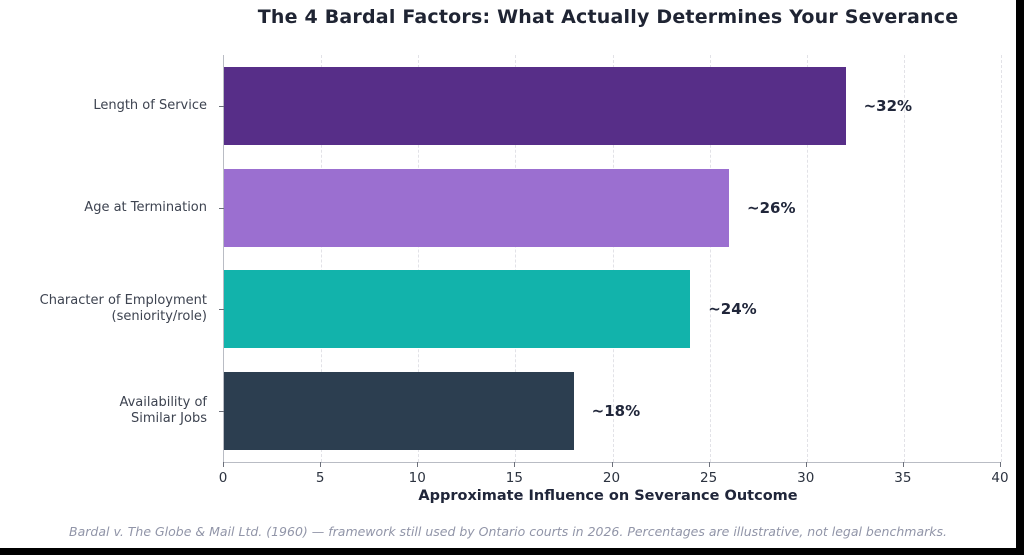  I want to click on x-tick-label: 15, so click(514, 478).